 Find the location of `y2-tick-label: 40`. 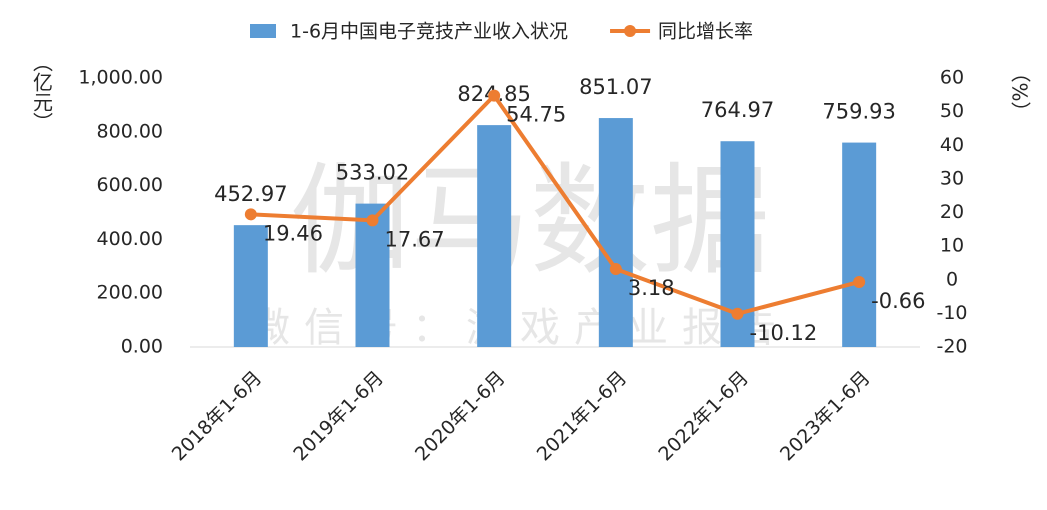

y2-tick-label: 40 is located at coordinates (952, 145).